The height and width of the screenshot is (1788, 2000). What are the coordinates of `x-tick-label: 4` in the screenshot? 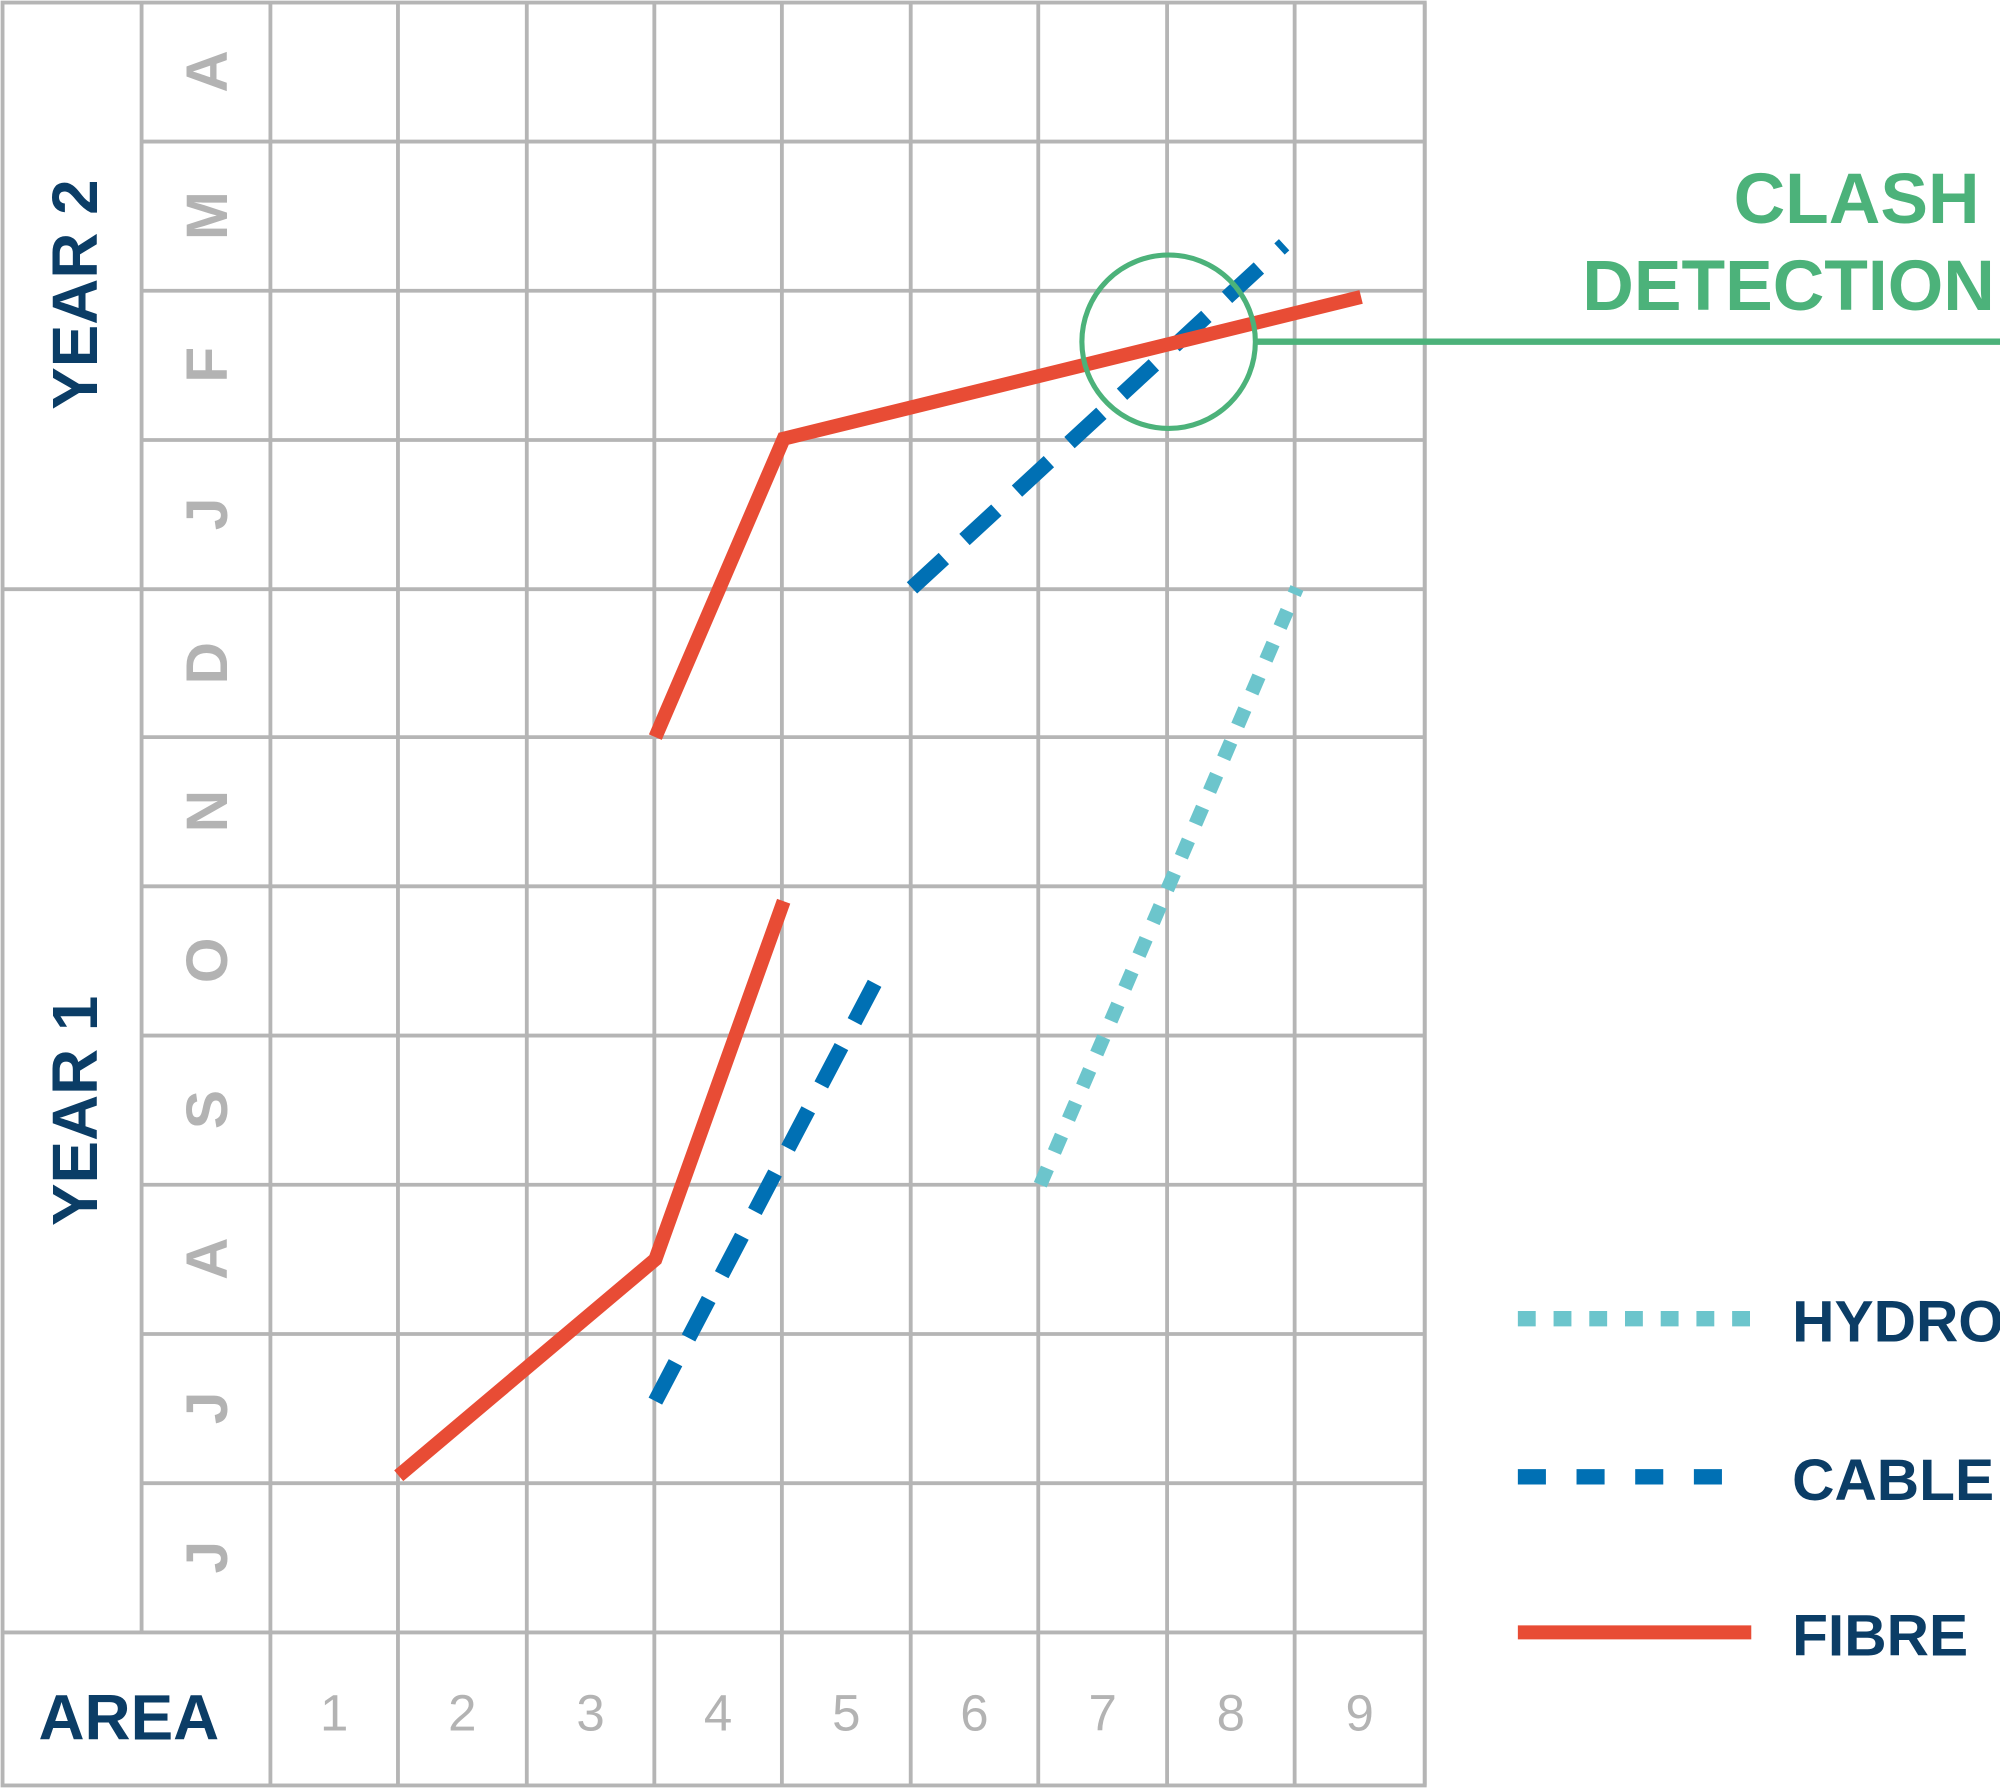 It's located at (718, 1713).